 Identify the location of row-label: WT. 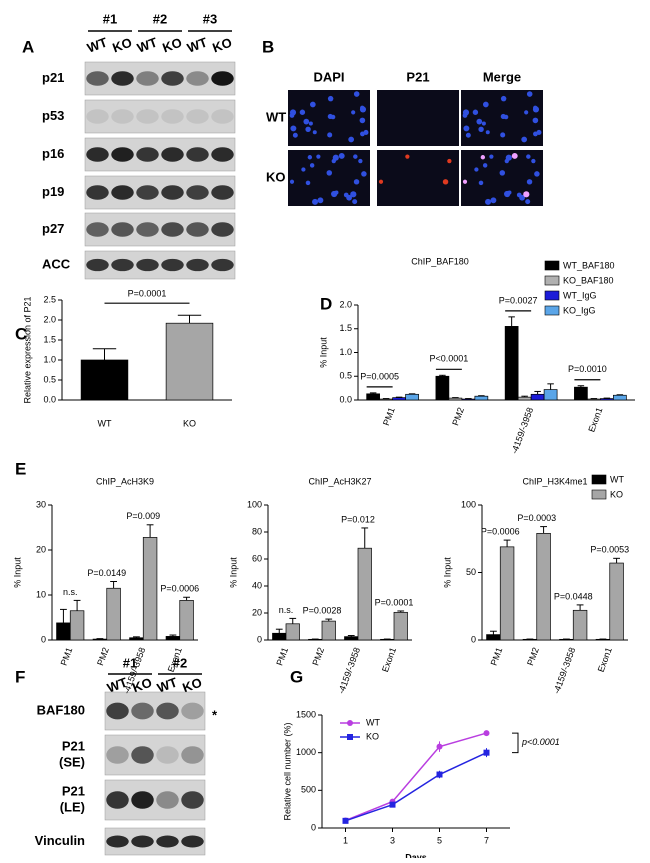
(276, 116).